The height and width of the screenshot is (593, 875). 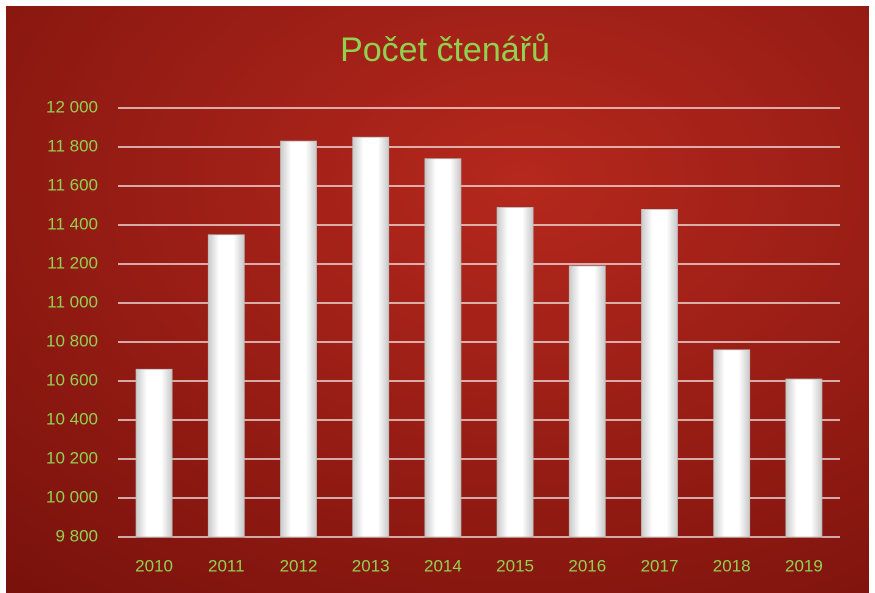 I want to click on x-tick-label: 2017, so click(x=660, y=565).